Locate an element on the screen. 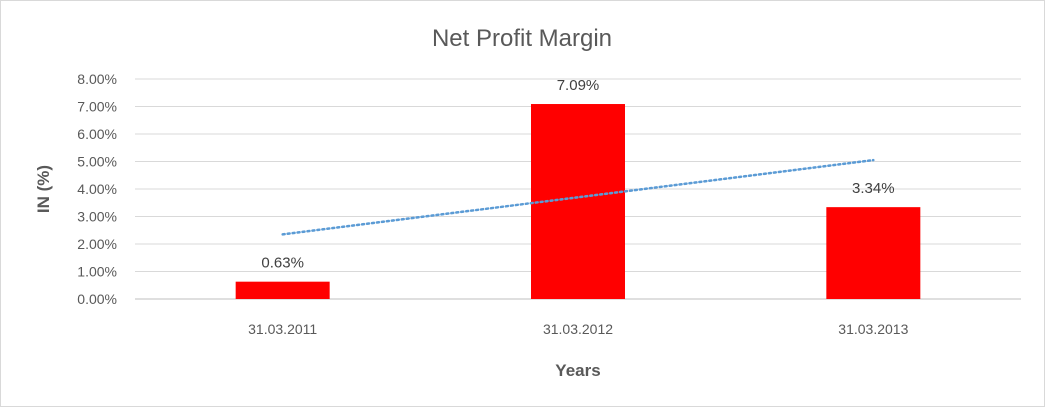  chart-title: Net Profit Margin is located at coordinates (522, 38).